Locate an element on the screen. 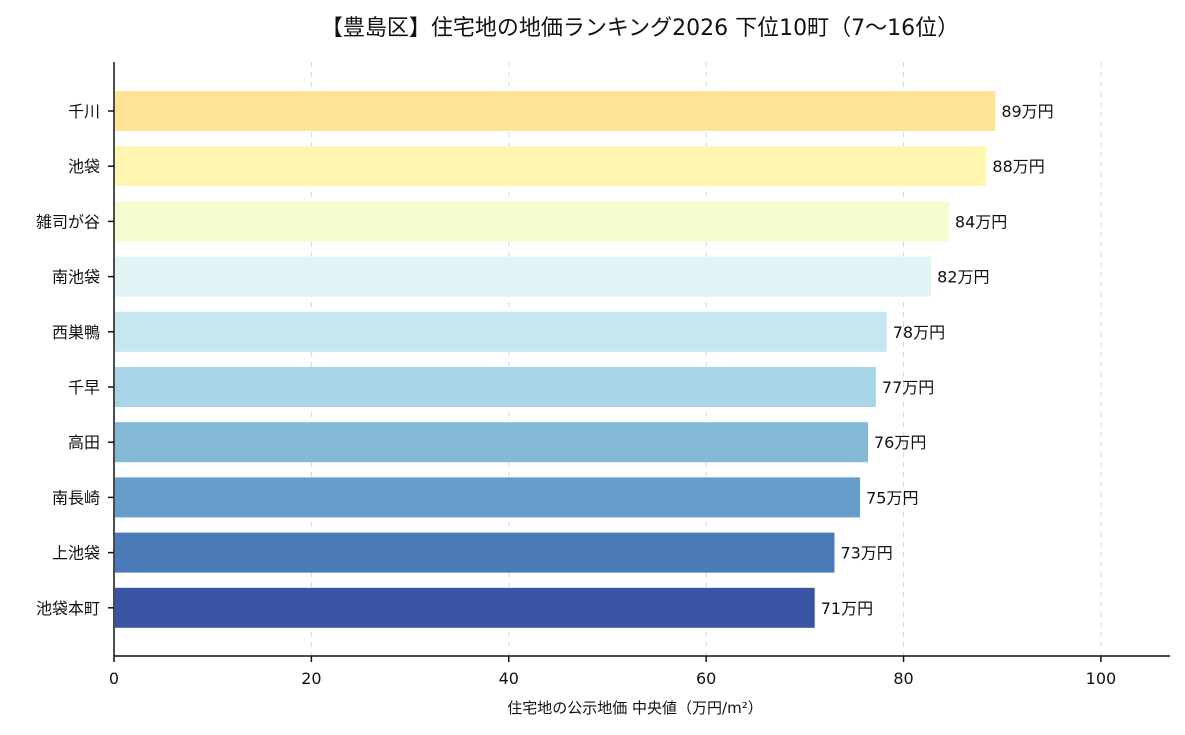 Image resolution: width=1185 pixels, height=735 pixels. bar-value-label: 71万円 is located at coordinates (847, 608).